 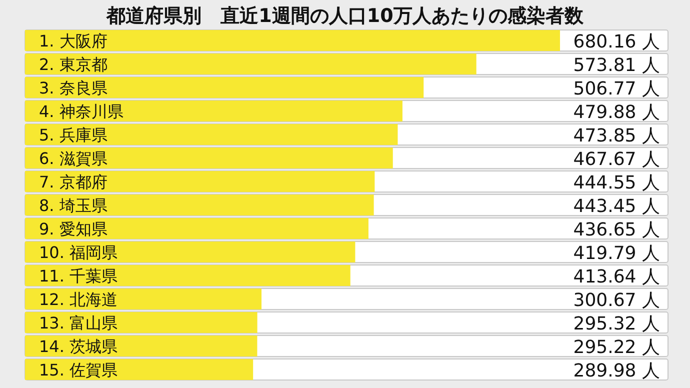 What do you see at coordinates (616, 112) in the screenshot?
I see `data-label: 479.88 人` at bounding box center [616, 112].